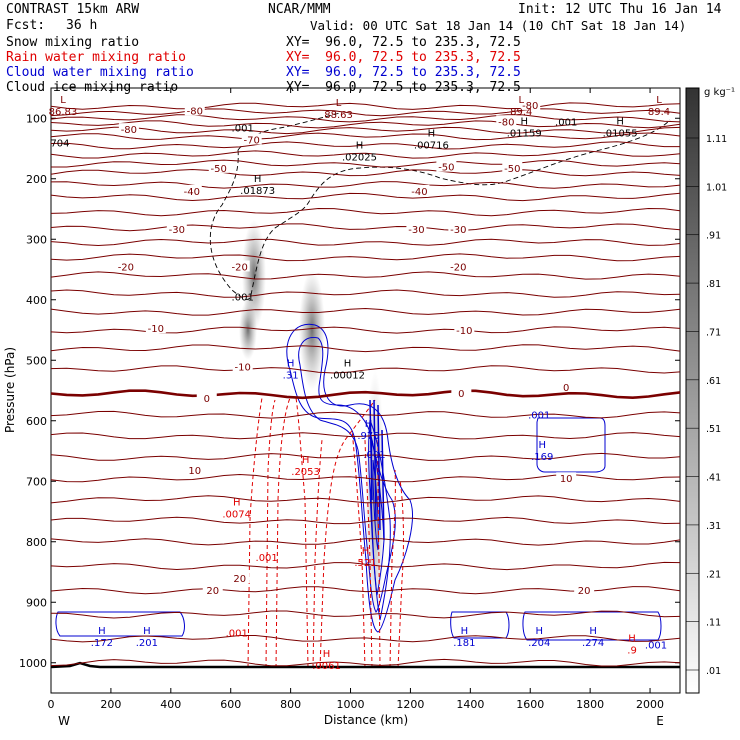 The width and height of the screenshot is (740, 740). Describe the element at coordinates (239, 579) in the screenshot. I see `isotherm-label: 20` at that location.